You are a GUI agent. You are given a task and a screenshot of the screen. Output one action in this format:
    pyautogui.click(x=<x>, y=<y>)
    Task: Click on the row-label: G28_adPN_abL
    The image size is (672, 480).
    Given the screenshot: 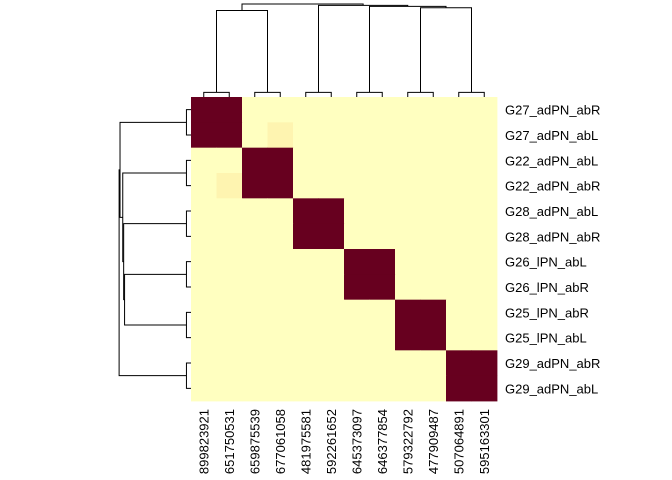 What is the action you would take?
    pyautogui.click(x=551, y=211)
    